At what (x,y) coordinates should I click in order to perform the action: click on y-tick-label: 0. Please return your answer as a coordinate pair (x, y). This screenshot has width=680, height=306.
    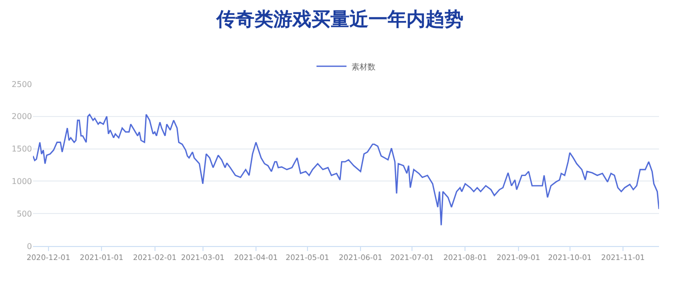
    Looking at the image, I should click on (29, 246).